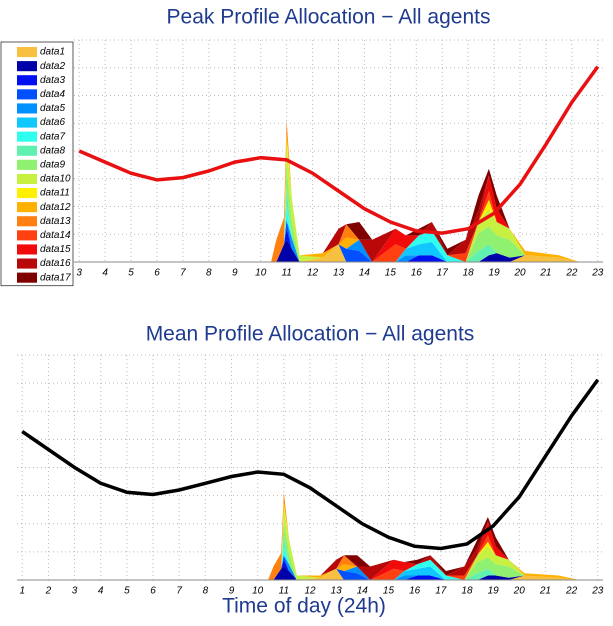 Image resolution: width=613 pixels, height=626 pixels. Describe the element at coordinates (55, 193) in the screenshot. I see `legend-label: data11` at that location.